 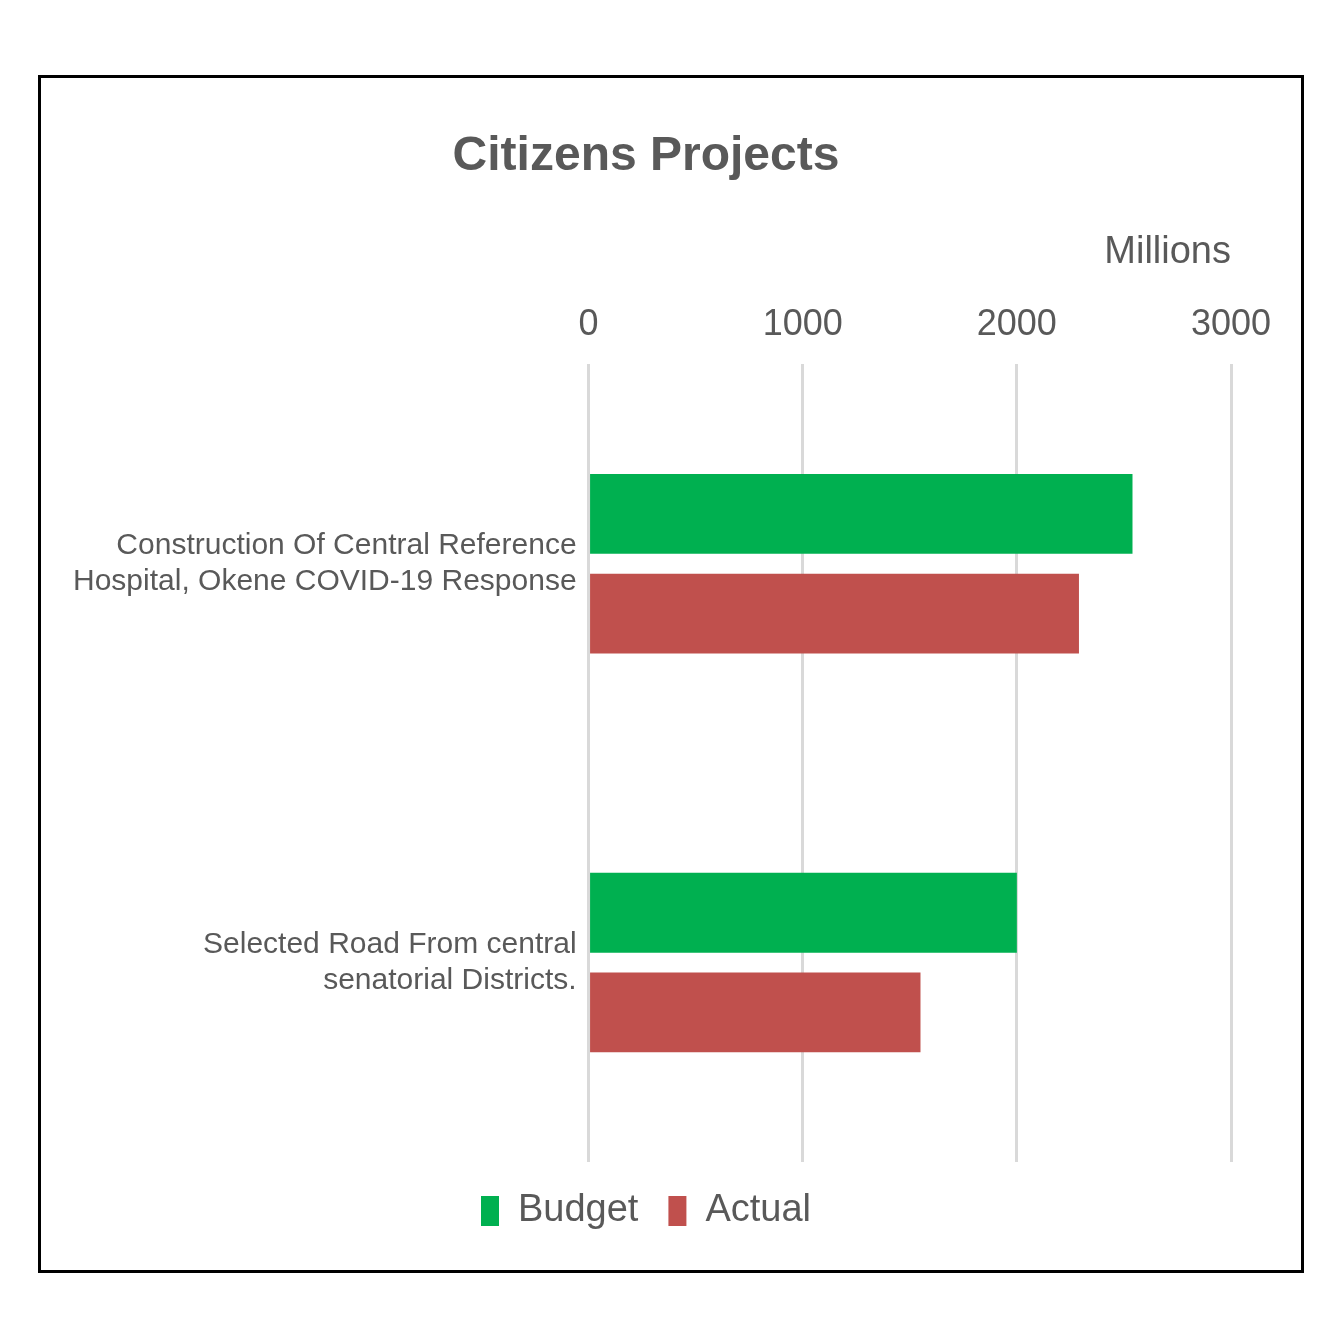 I want to click on legend-label: Budget, so click(x=578, y=1208).